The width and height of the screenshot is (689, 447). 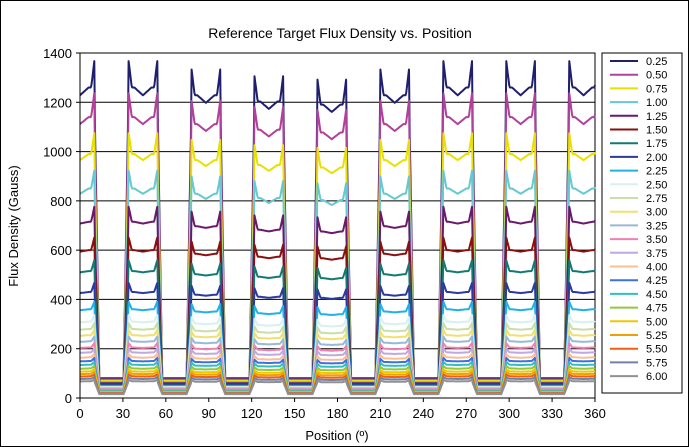 I want to click on y-tick-label: 1200, so click(x=57, y=102).